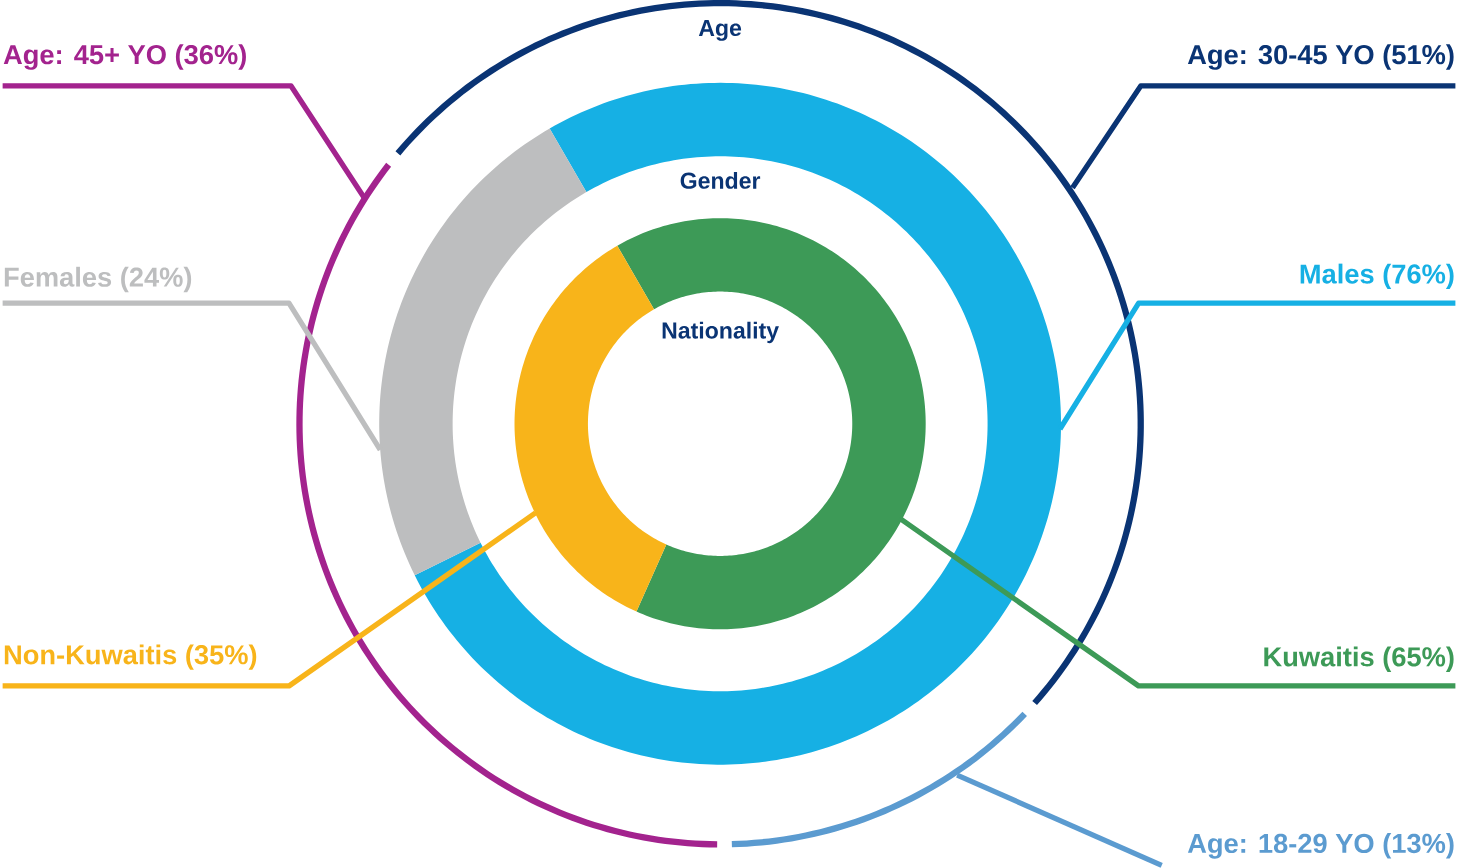 The width and height of the screenshot is (1458, 868). I want to click on slice-label: Kuwaitis (65%), so click(1359, 659).